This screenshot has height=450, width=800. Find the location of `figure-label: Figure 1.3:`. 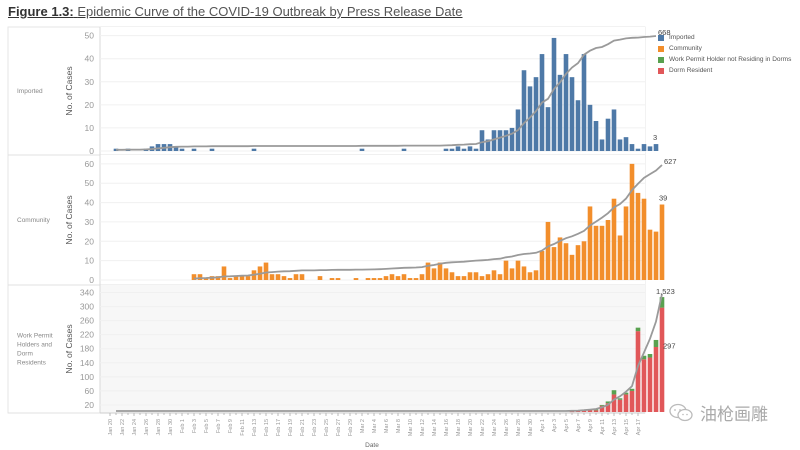

figure-label: Figure 1.3: is located at coordinates (41, 11).